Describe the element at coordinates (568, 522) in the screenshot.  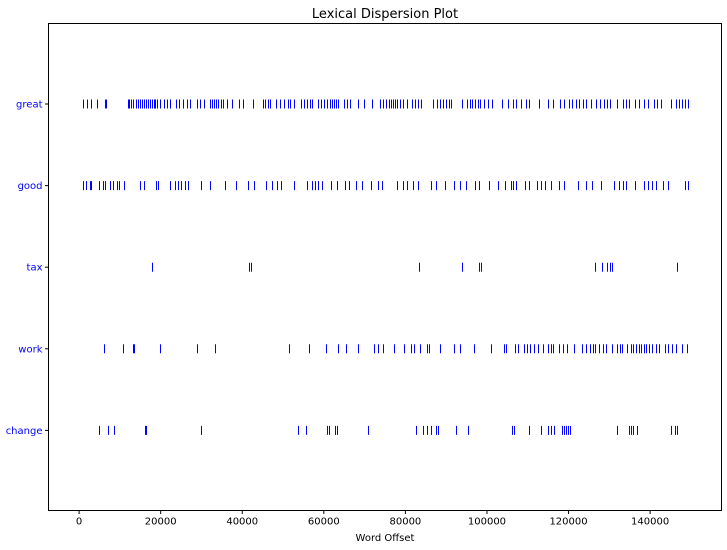
I see `x-tick-label: 120000` at that location.